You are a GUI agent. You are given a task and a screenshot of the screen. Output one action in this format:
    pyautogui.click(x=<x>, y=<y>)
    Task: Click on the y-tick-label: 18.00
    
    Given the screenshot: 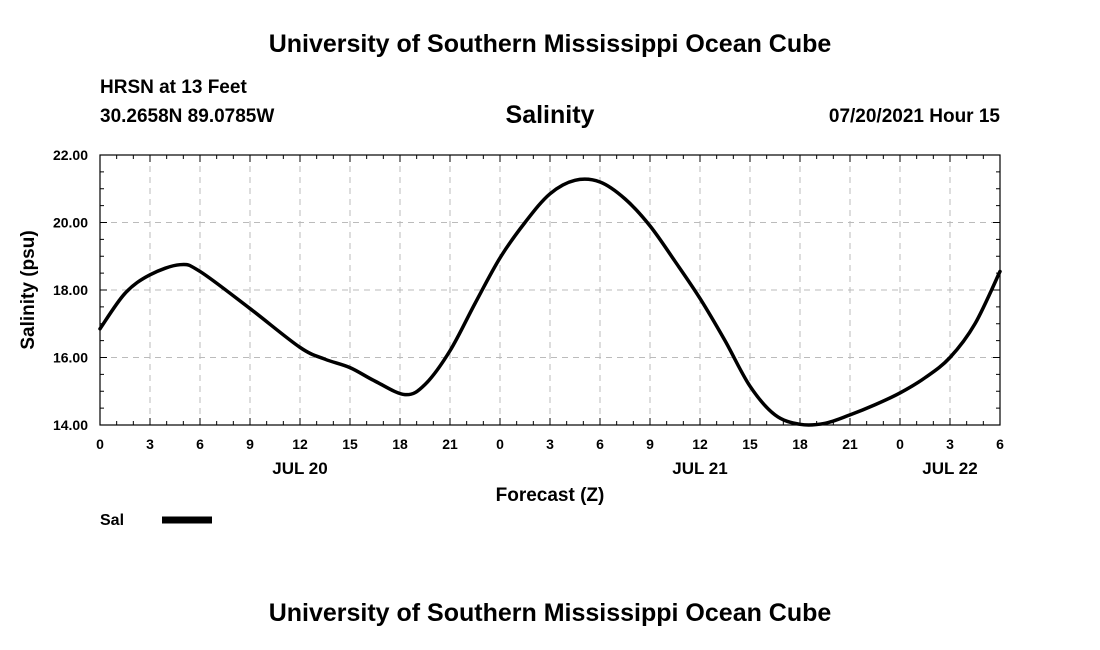 What is the action you would take?
    pyautogui.click(x=70, y=290)
    